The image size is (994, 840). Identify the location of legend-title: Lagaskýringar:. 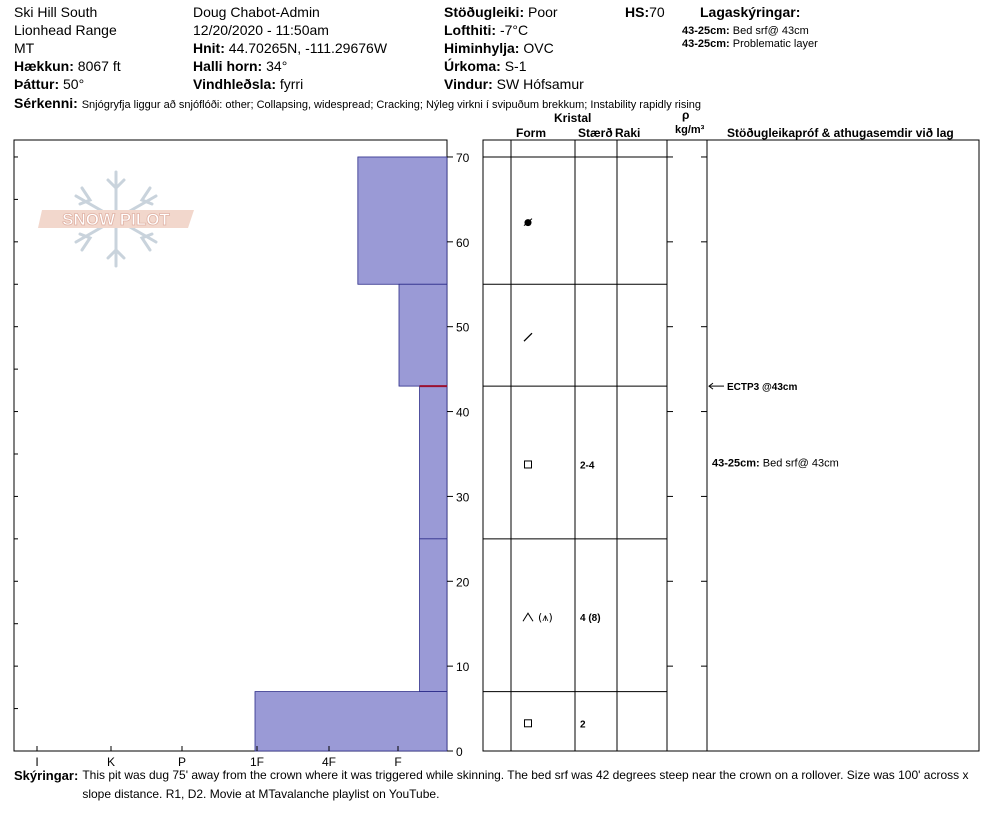
(750, 12).